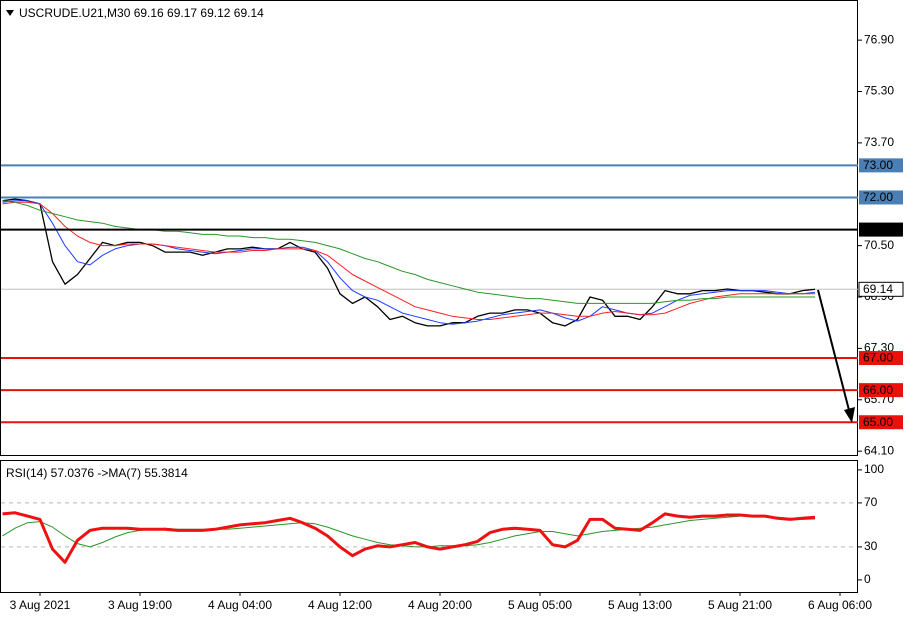  I want to click on x-tick-label: 3 Aug 19:00, so click(140, 605).